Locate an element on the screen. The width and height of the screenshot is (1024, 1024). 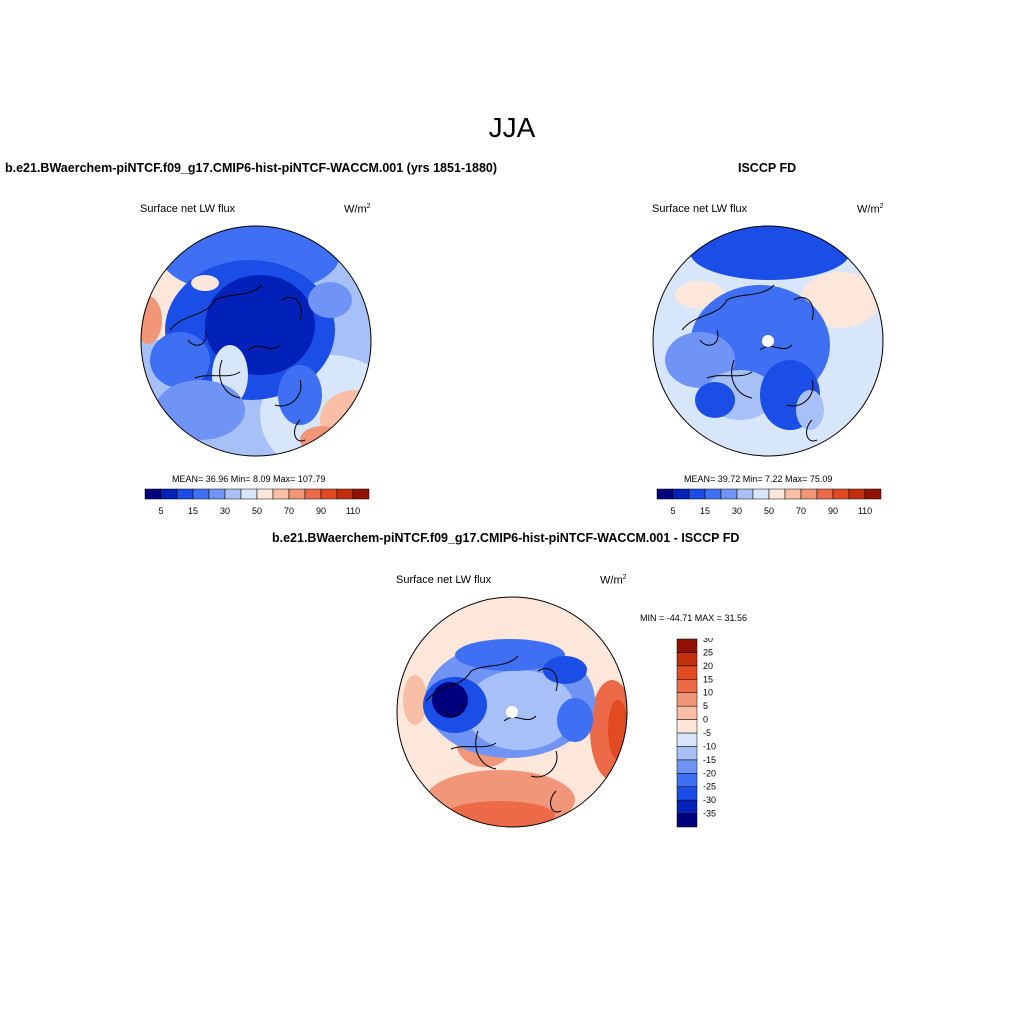
panel-2-units: W/m2 is located at coordinates (870, 209).